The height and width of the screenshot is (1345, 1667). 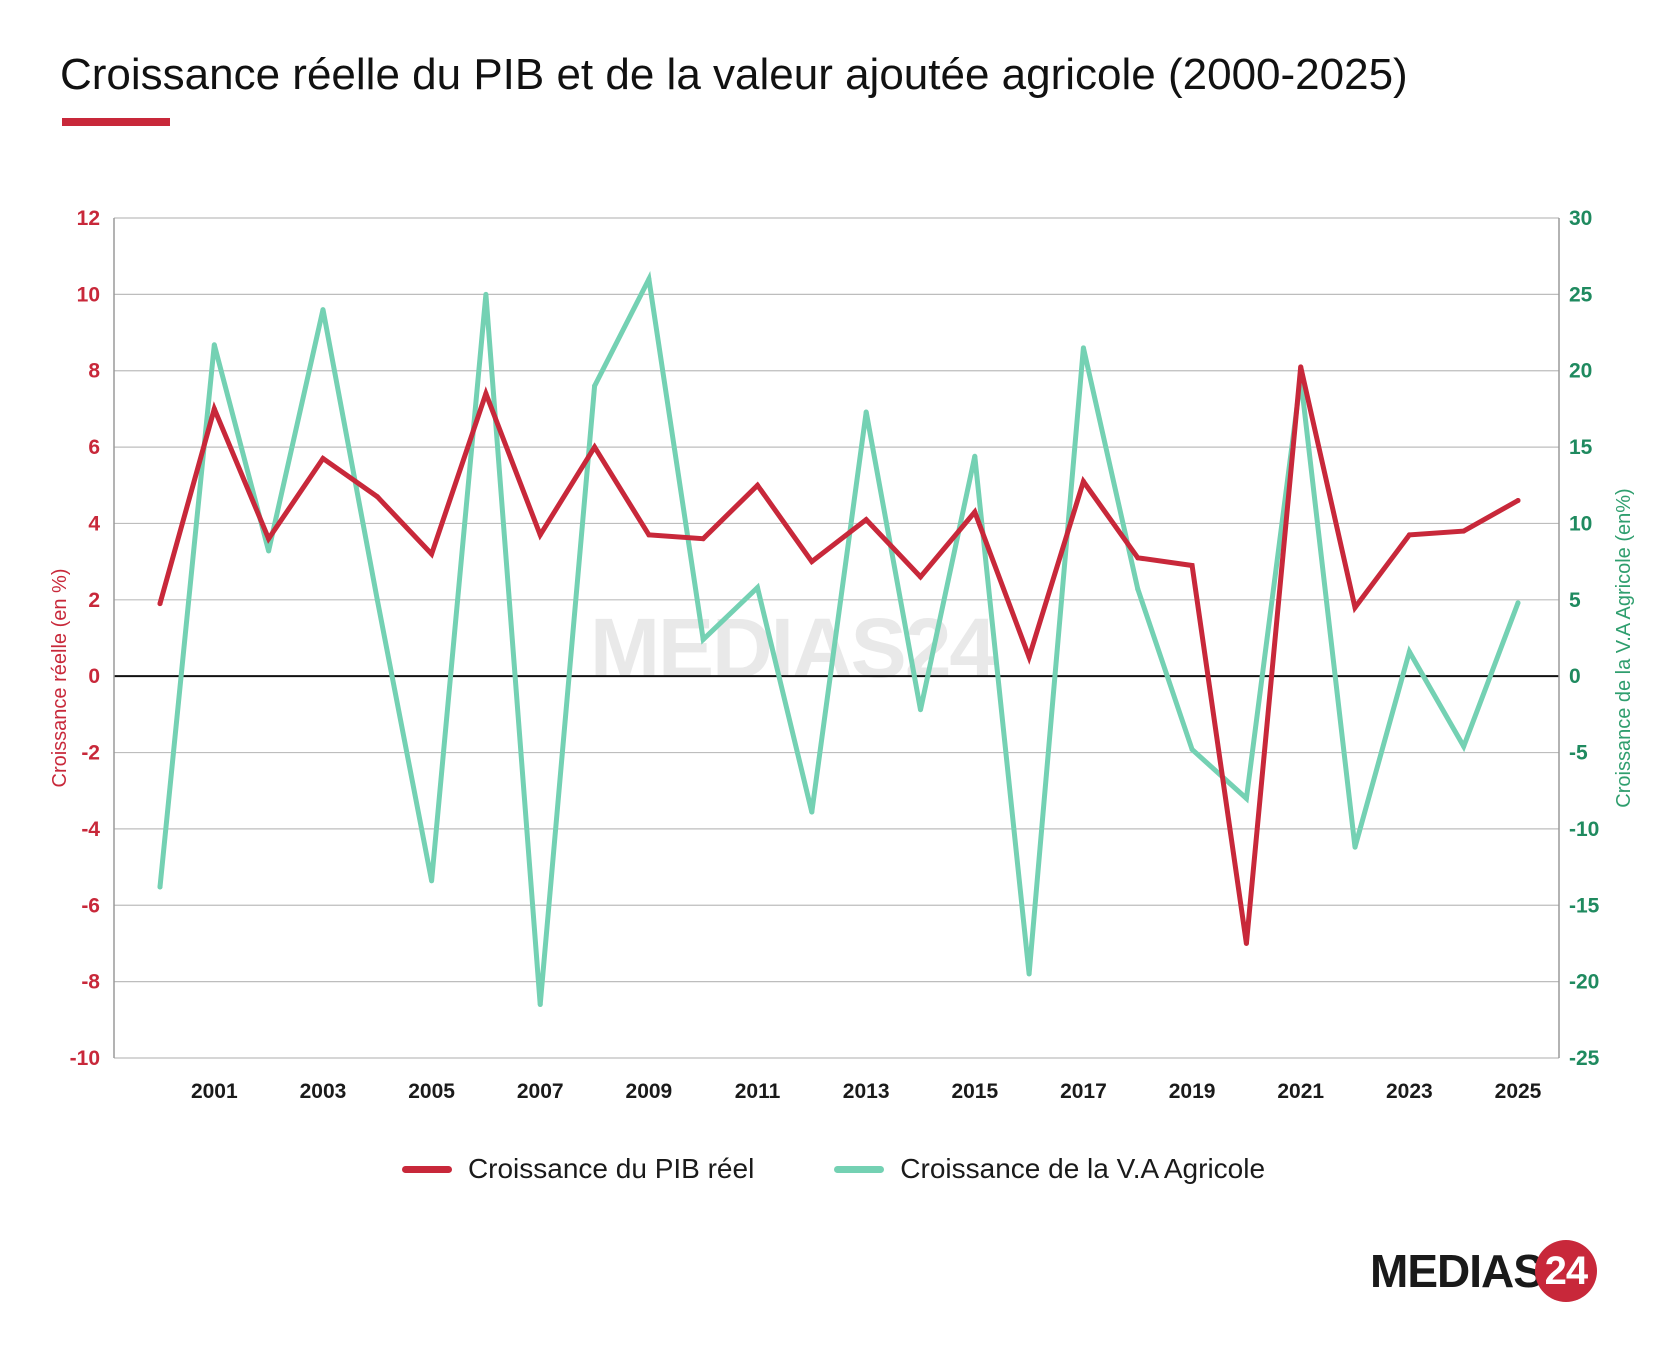 I want to click on legend-swatch-va, so click(x=859, y=1169).